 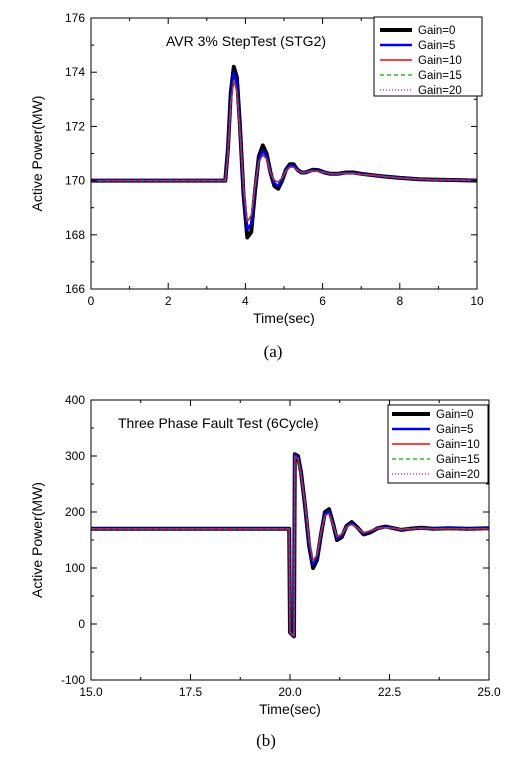 What do you see at coordinates (73, 680) in the screenshot?
I see `y-tick-label: -100` at bounding box center [73, 680].